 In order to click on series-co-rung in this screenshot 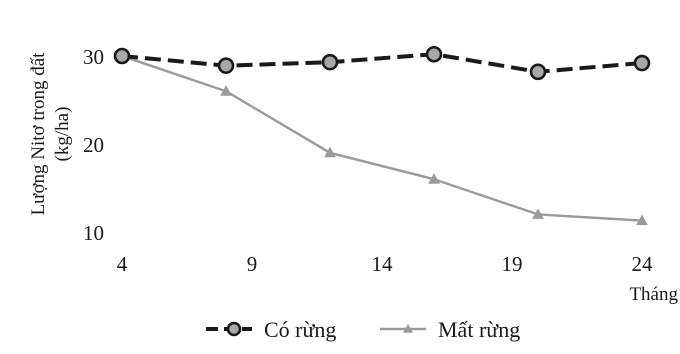, I will do `click(382, 63)`.